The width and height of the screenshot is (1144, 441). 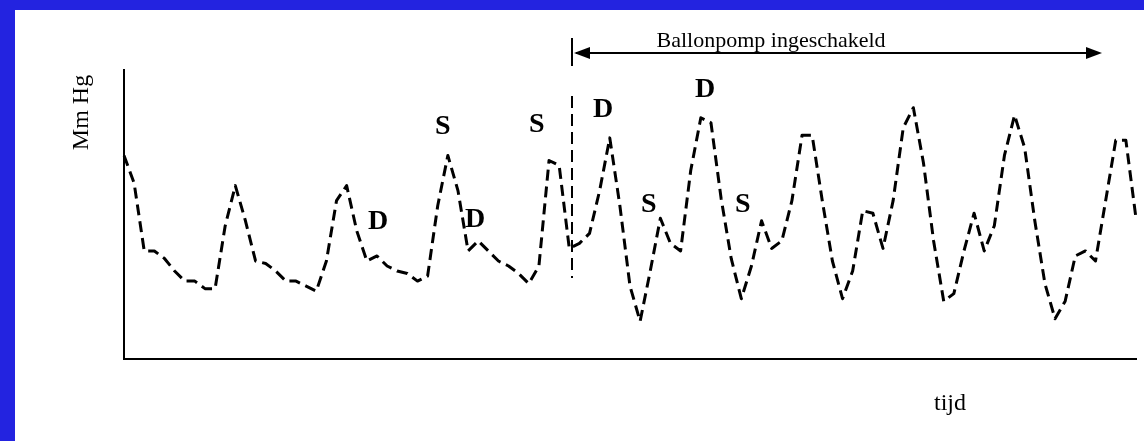 What do you see at coordinates (705, 88) in the screenshot?
I see `text: D` at bounding box center [705, 88].